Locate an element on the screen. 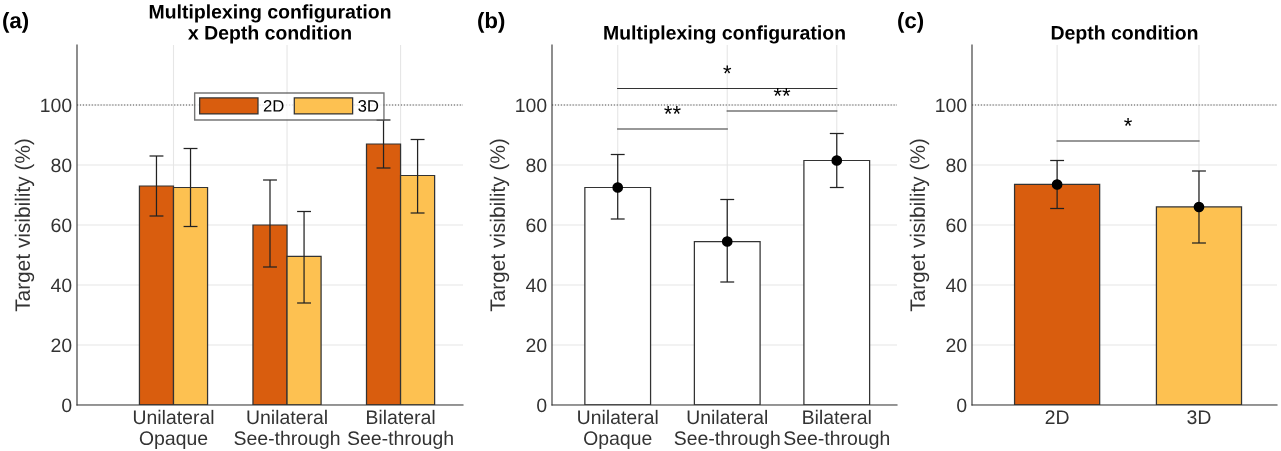  x-tick-label: 2D is located at coordinates (1057, 417).